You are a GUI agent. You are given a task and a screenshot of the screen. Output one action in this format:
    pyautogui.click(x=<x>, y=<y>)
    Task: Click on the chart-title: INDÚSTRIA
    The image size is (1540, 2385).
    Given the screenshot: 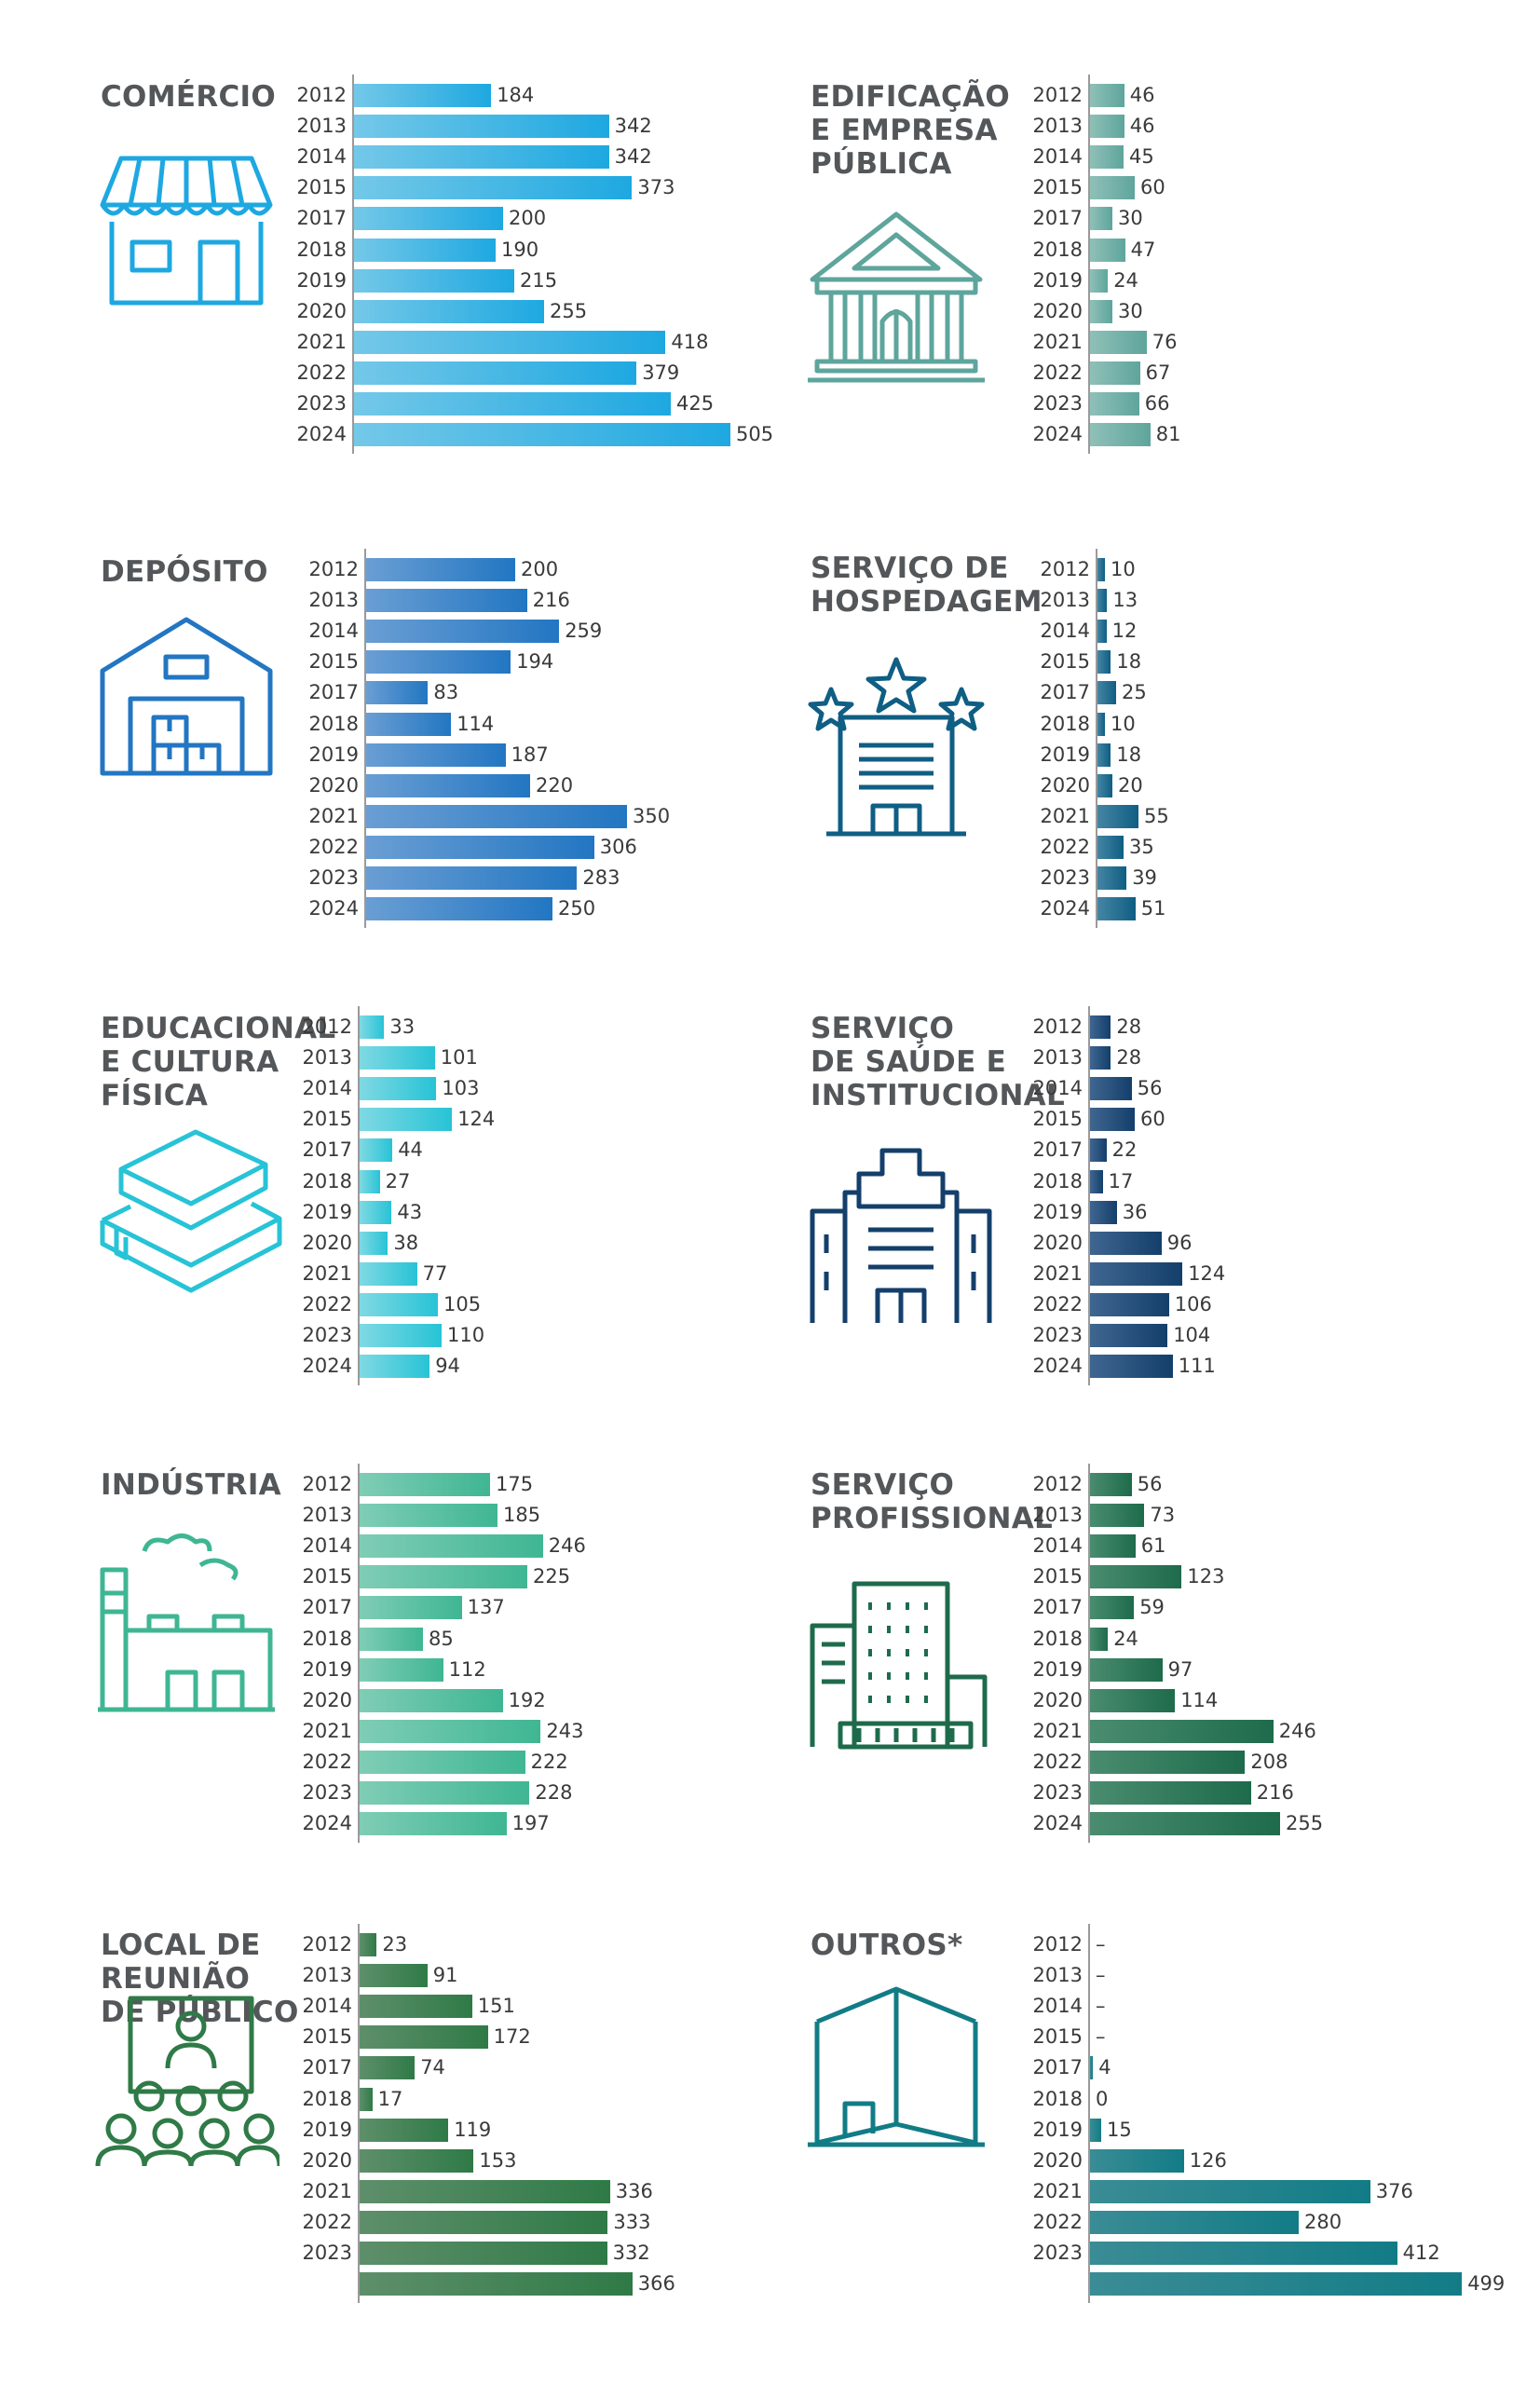 What is the action you would take?
    pyautogui.click(x=191, y=1485)
    